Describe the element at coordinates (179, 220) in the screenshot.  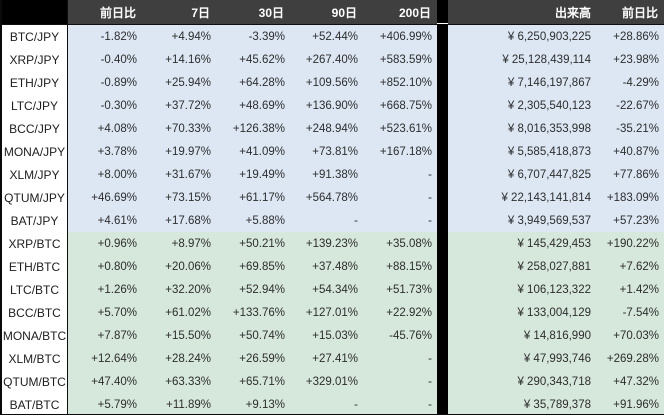
I see `change-cell: +17.68%` at that location.